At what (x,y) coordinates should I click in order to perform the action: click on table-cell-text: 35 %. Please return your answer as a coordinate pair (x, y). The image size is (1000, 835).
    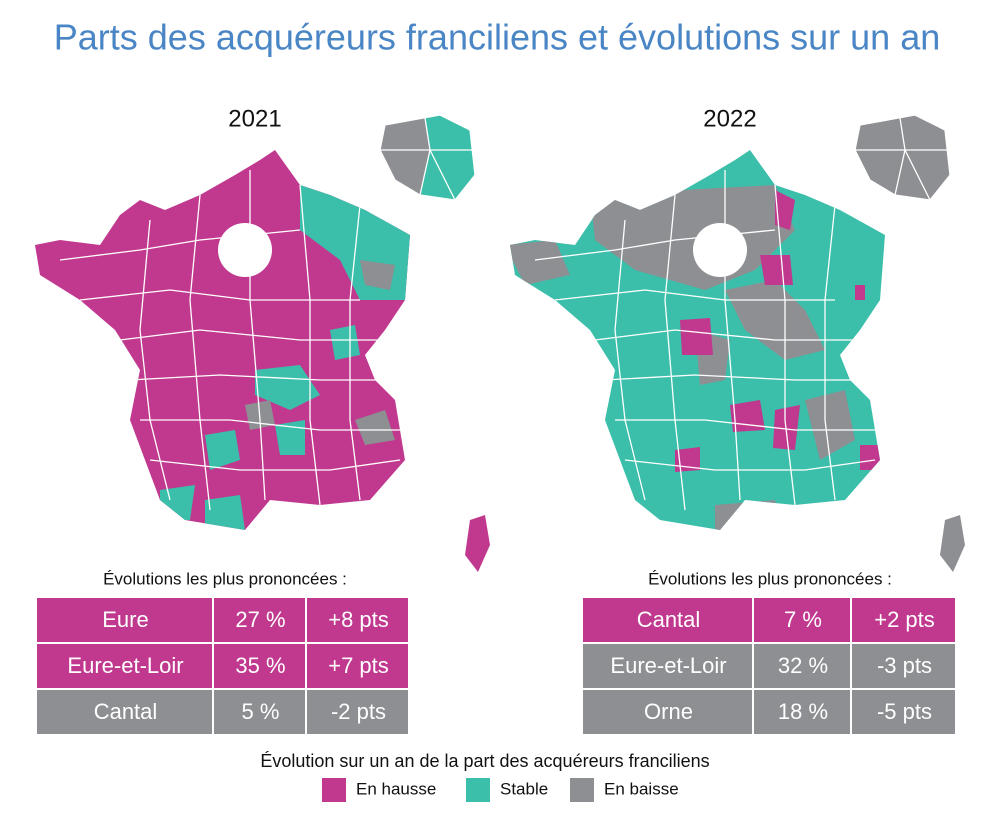
    Looking at the image, I should click on (260, 665).